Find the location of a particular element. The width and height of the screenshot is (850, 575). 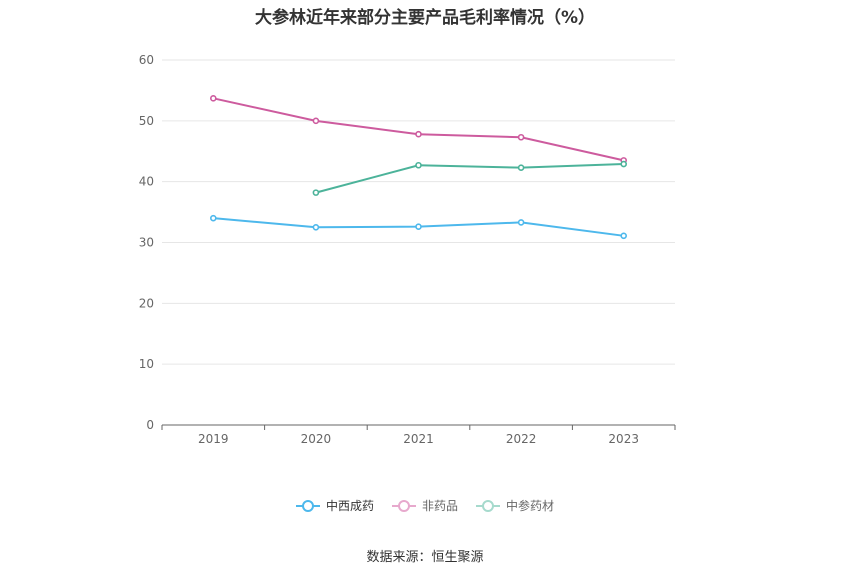

legend-item-series-2: 非药品 is located at coordinates (424, 505).